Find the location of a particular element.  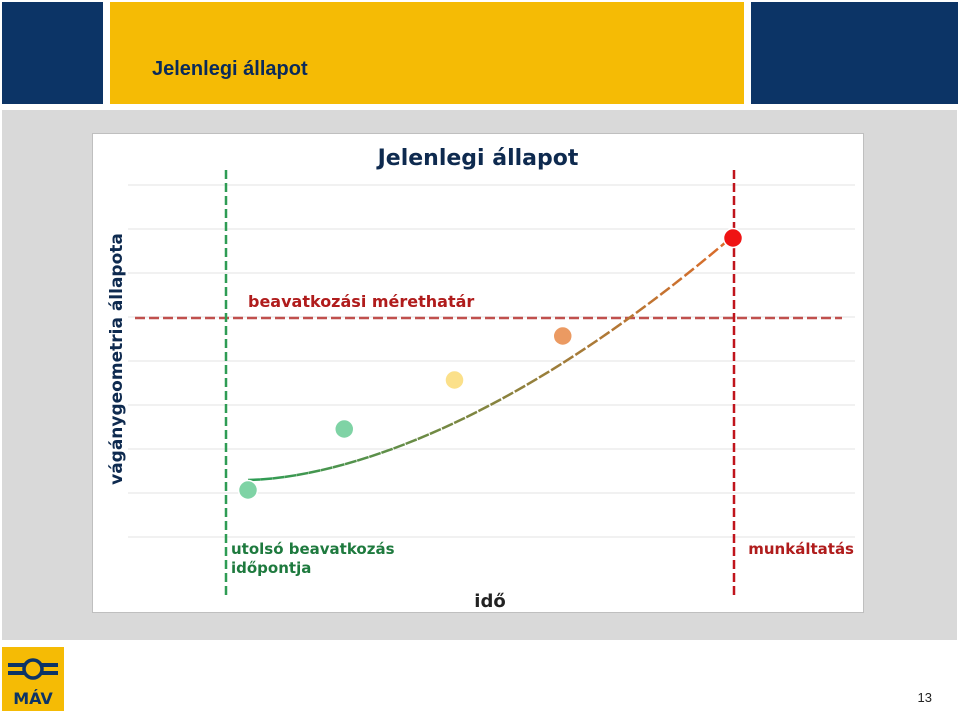

marker-label: munkáltatás is located at coordinates (801, 549).